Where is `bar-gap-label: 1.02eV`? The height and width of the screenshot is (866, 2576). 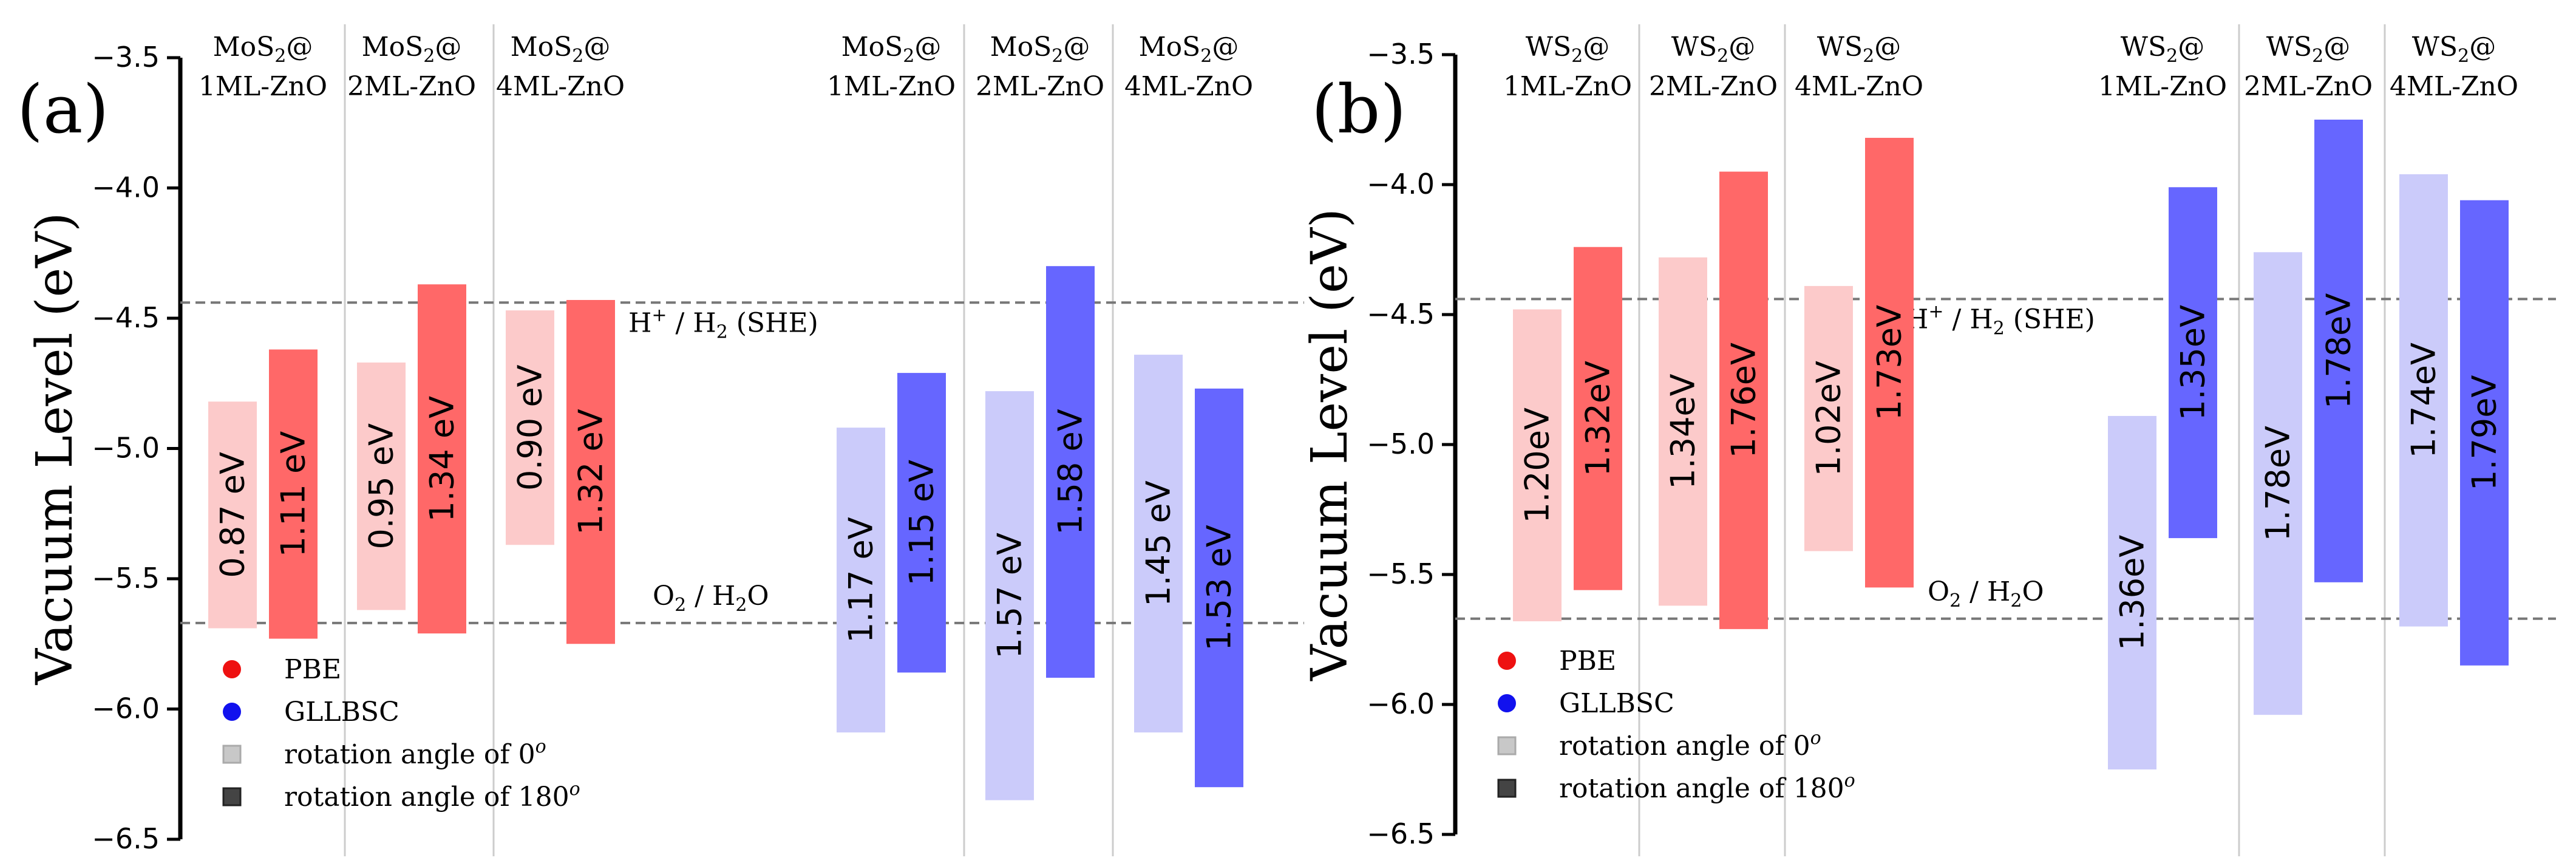 bar-gap-label: 1.02eV is located at coordinates (1829, 418).